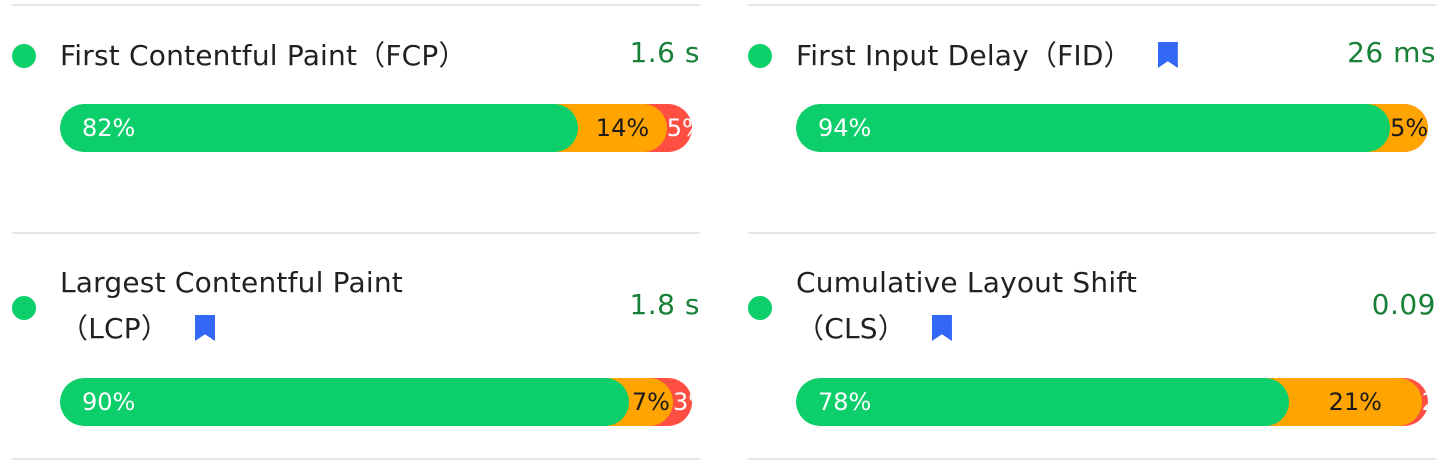  I want to click on metric-title: Largest Contentful Paint （LCP）, so click(295, 306).